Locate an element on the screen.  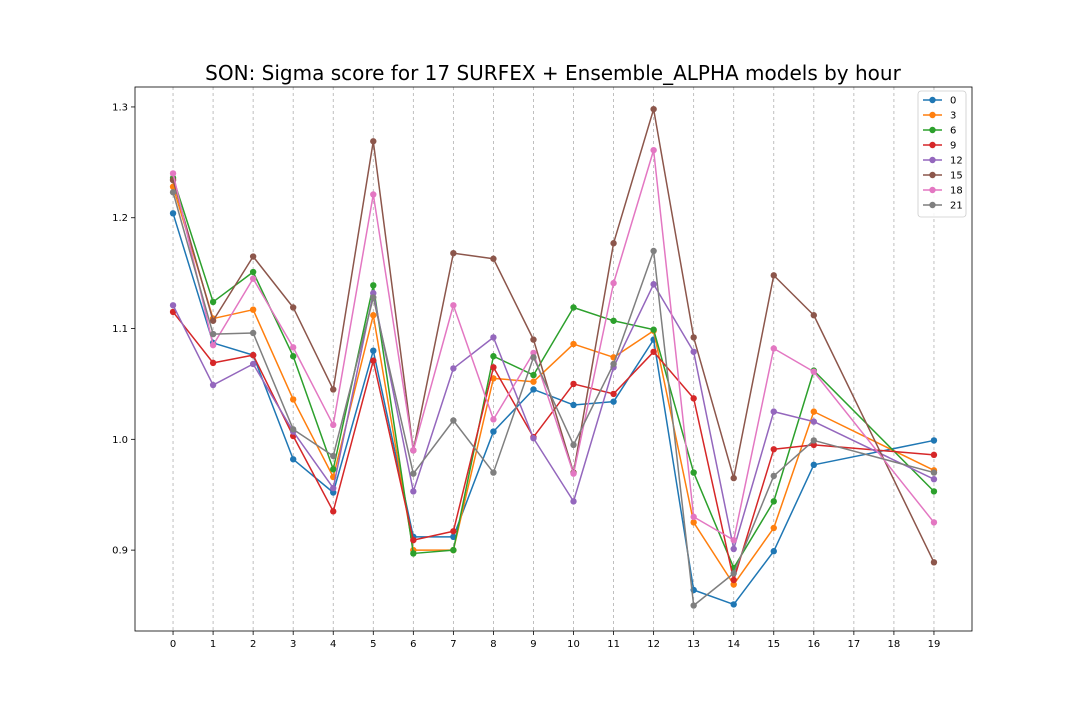
y-tick-label: 0.9 is located at coordinates (120, 551).